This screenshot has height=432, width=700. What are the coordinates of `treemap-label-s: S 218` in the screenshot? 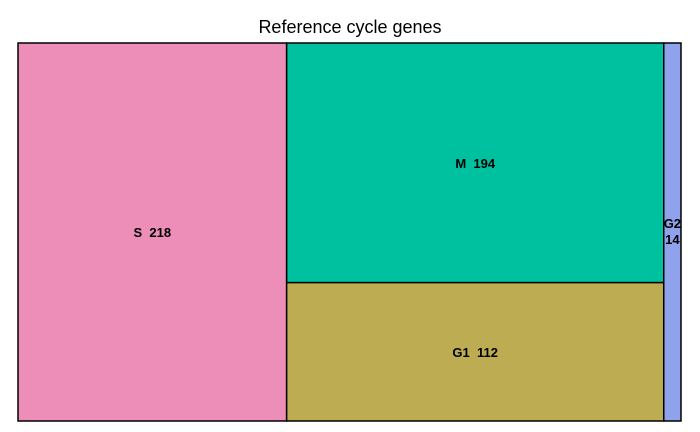 It's located at (153, 232).